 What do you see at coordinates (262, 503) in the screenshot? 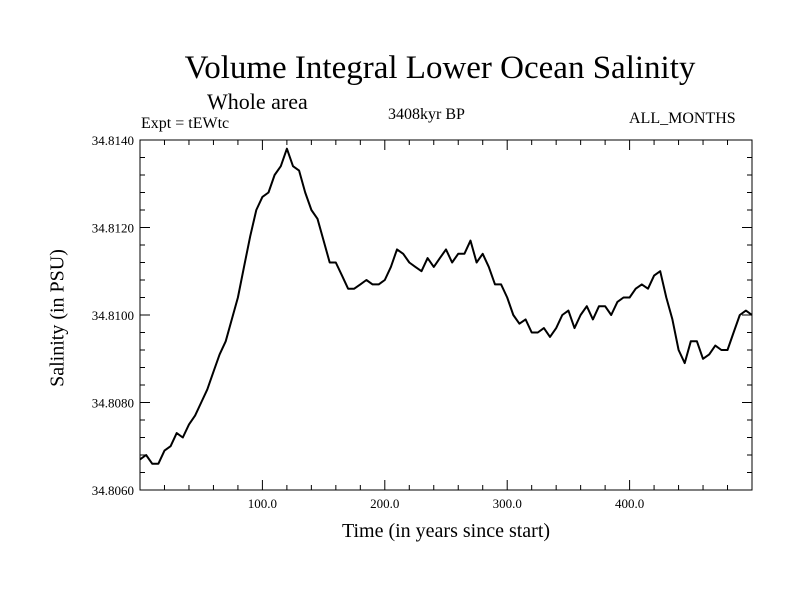
I see `x-tick-label: 100.0` at bounding box center [262, 503].